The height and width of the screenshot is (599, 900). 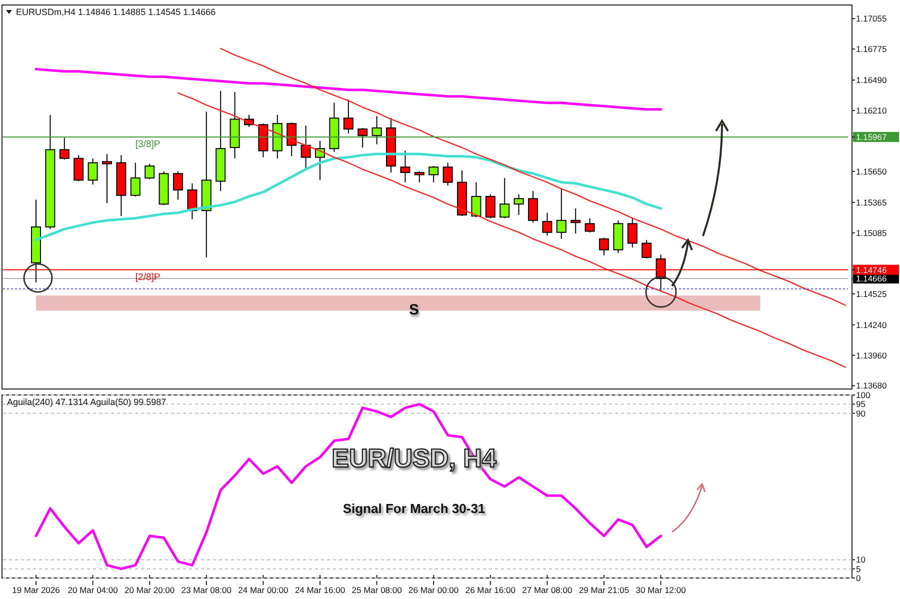 I want to click on line-series, so click(x=348, y=89).